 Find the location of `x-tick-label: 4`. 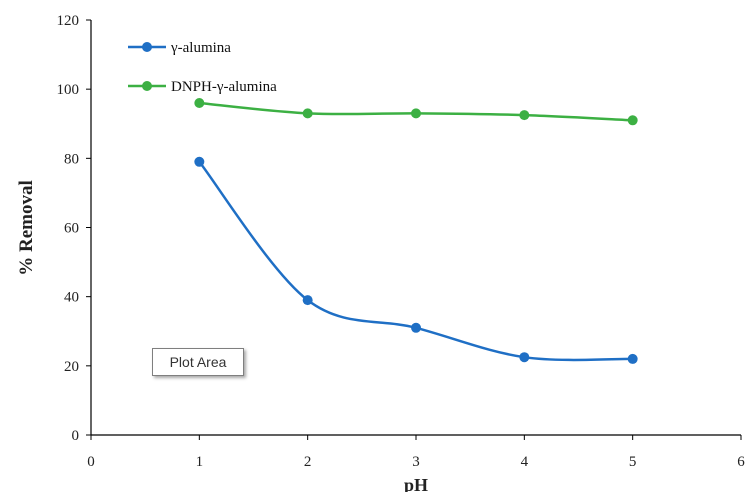

x-tick-label: 4 is located at coordinates (525, 462).